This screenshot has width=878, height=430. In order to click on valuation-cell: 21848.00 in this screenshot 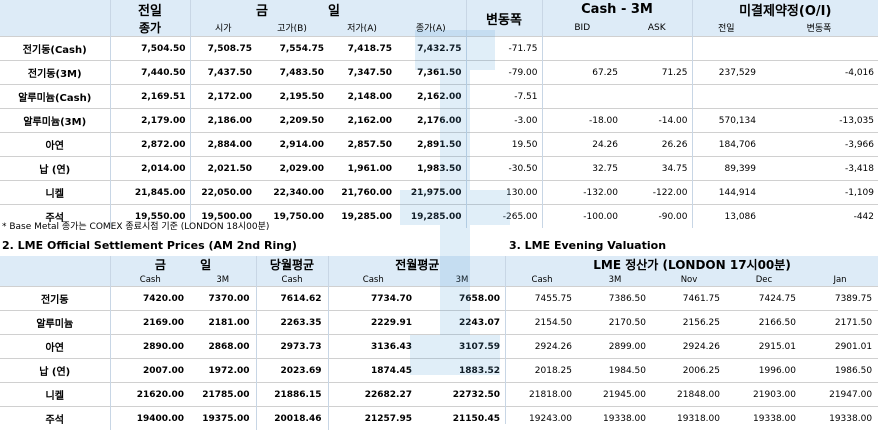, I will do `click(689, 395)`.